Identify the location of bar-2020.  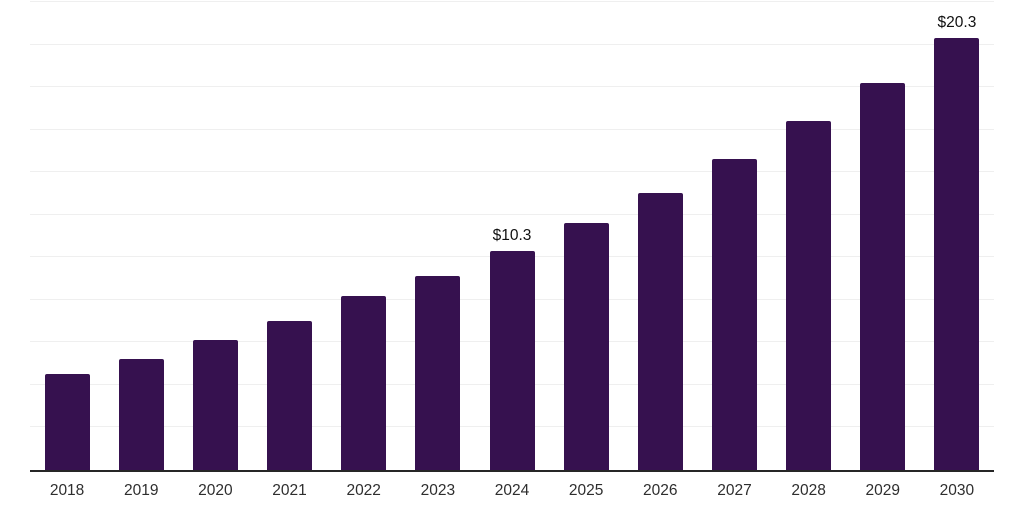
(215, 405).